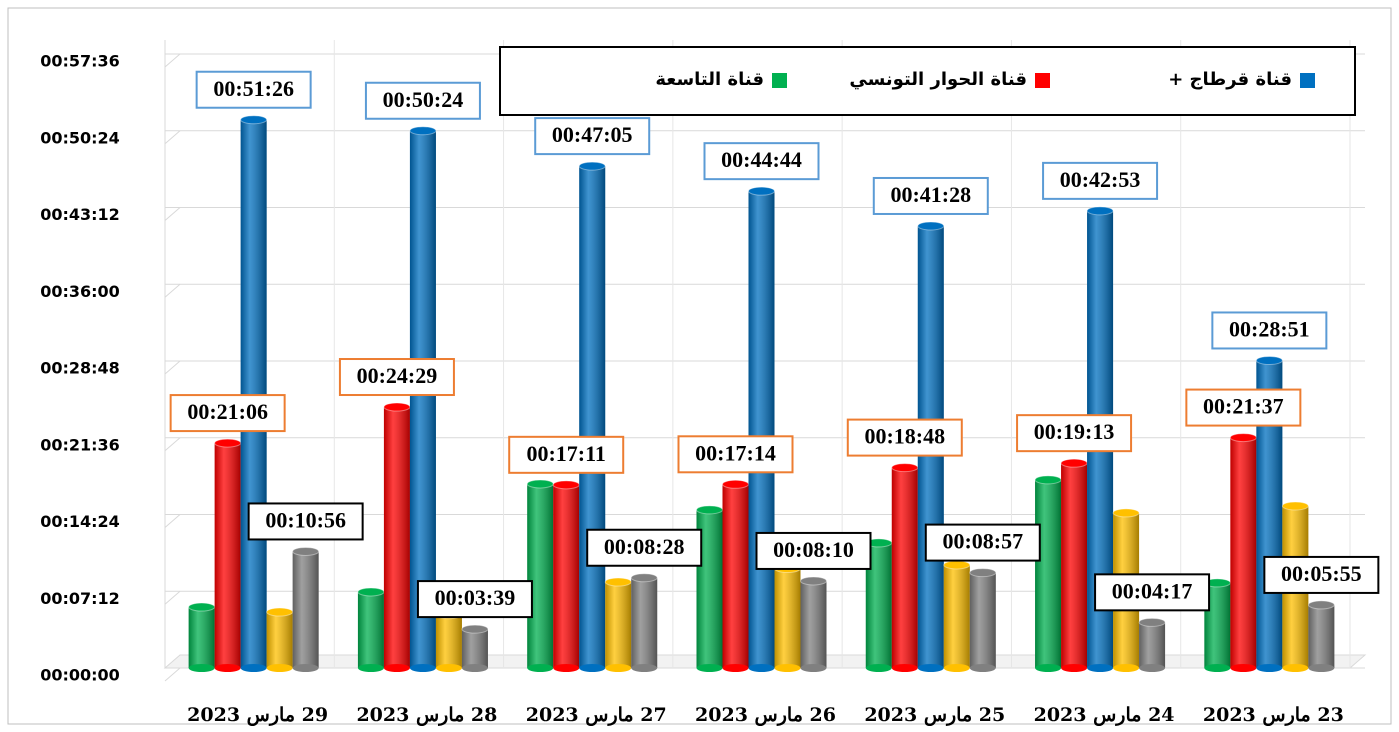  What do you see at coordinates (1074, 431) in the screenshot?
I see `data-label-text: 00:19:13` at bounding box center [1074, 431].